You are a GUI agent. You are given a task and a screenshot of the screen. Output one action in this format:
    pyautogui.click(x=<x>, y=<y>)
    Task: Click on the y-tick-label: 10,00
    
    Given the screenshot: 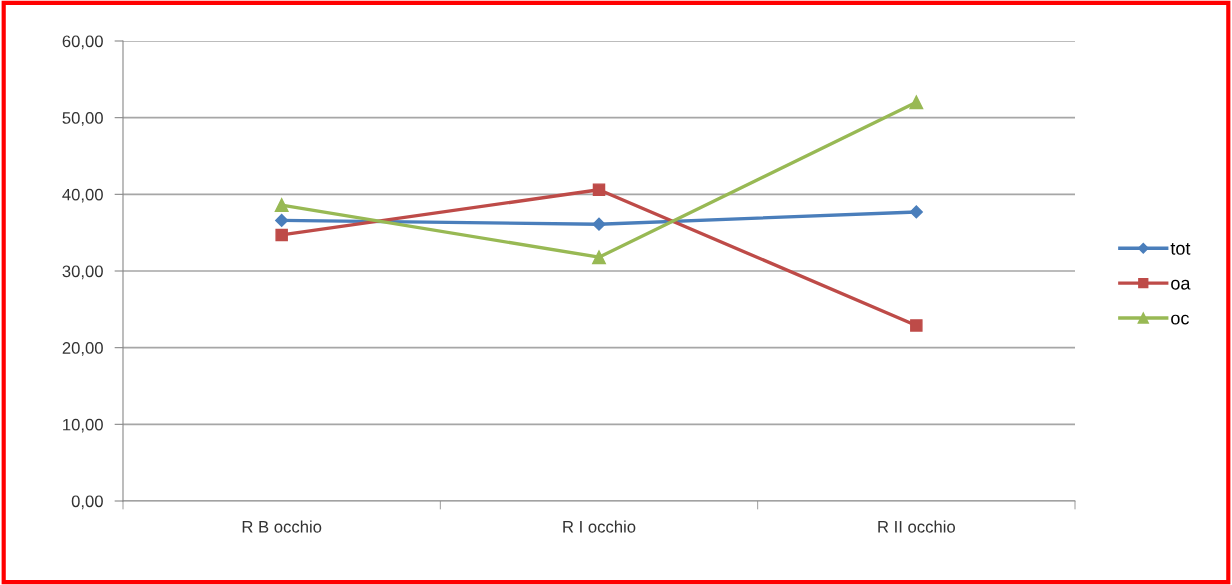 What is the action you would take?
    pyautogui.click(x=83, y=425)
    